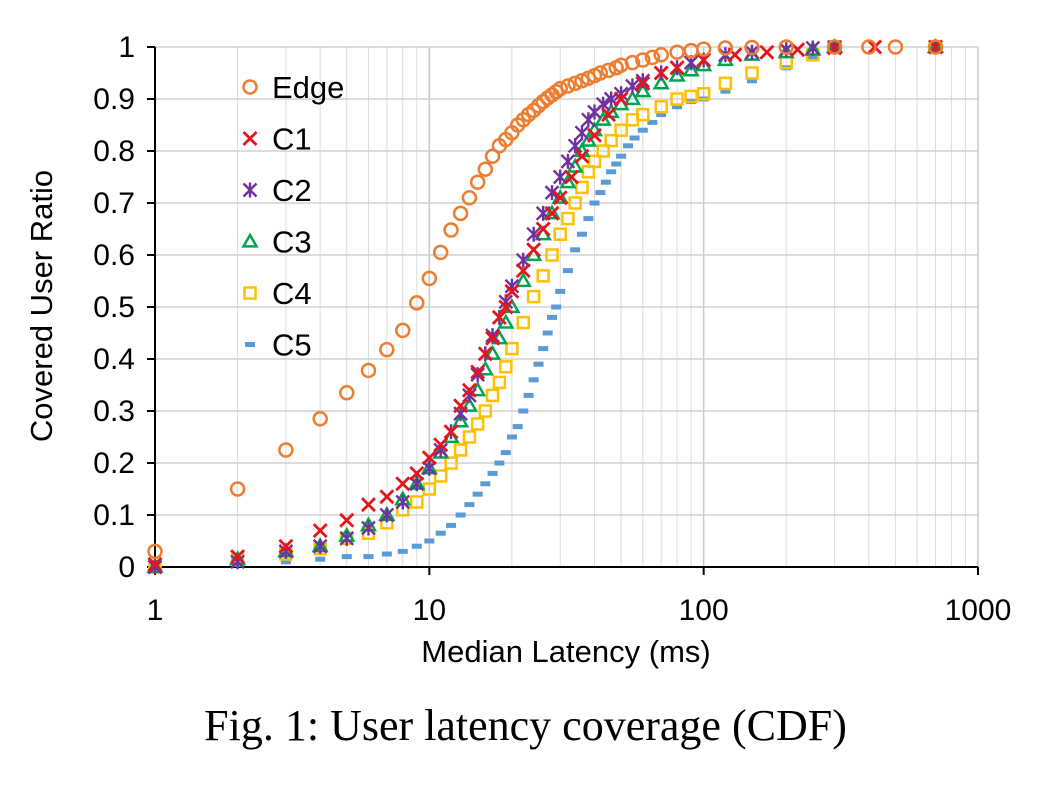  I want to click on y-axis-title: Covered User Ratio, so click(41, 306).